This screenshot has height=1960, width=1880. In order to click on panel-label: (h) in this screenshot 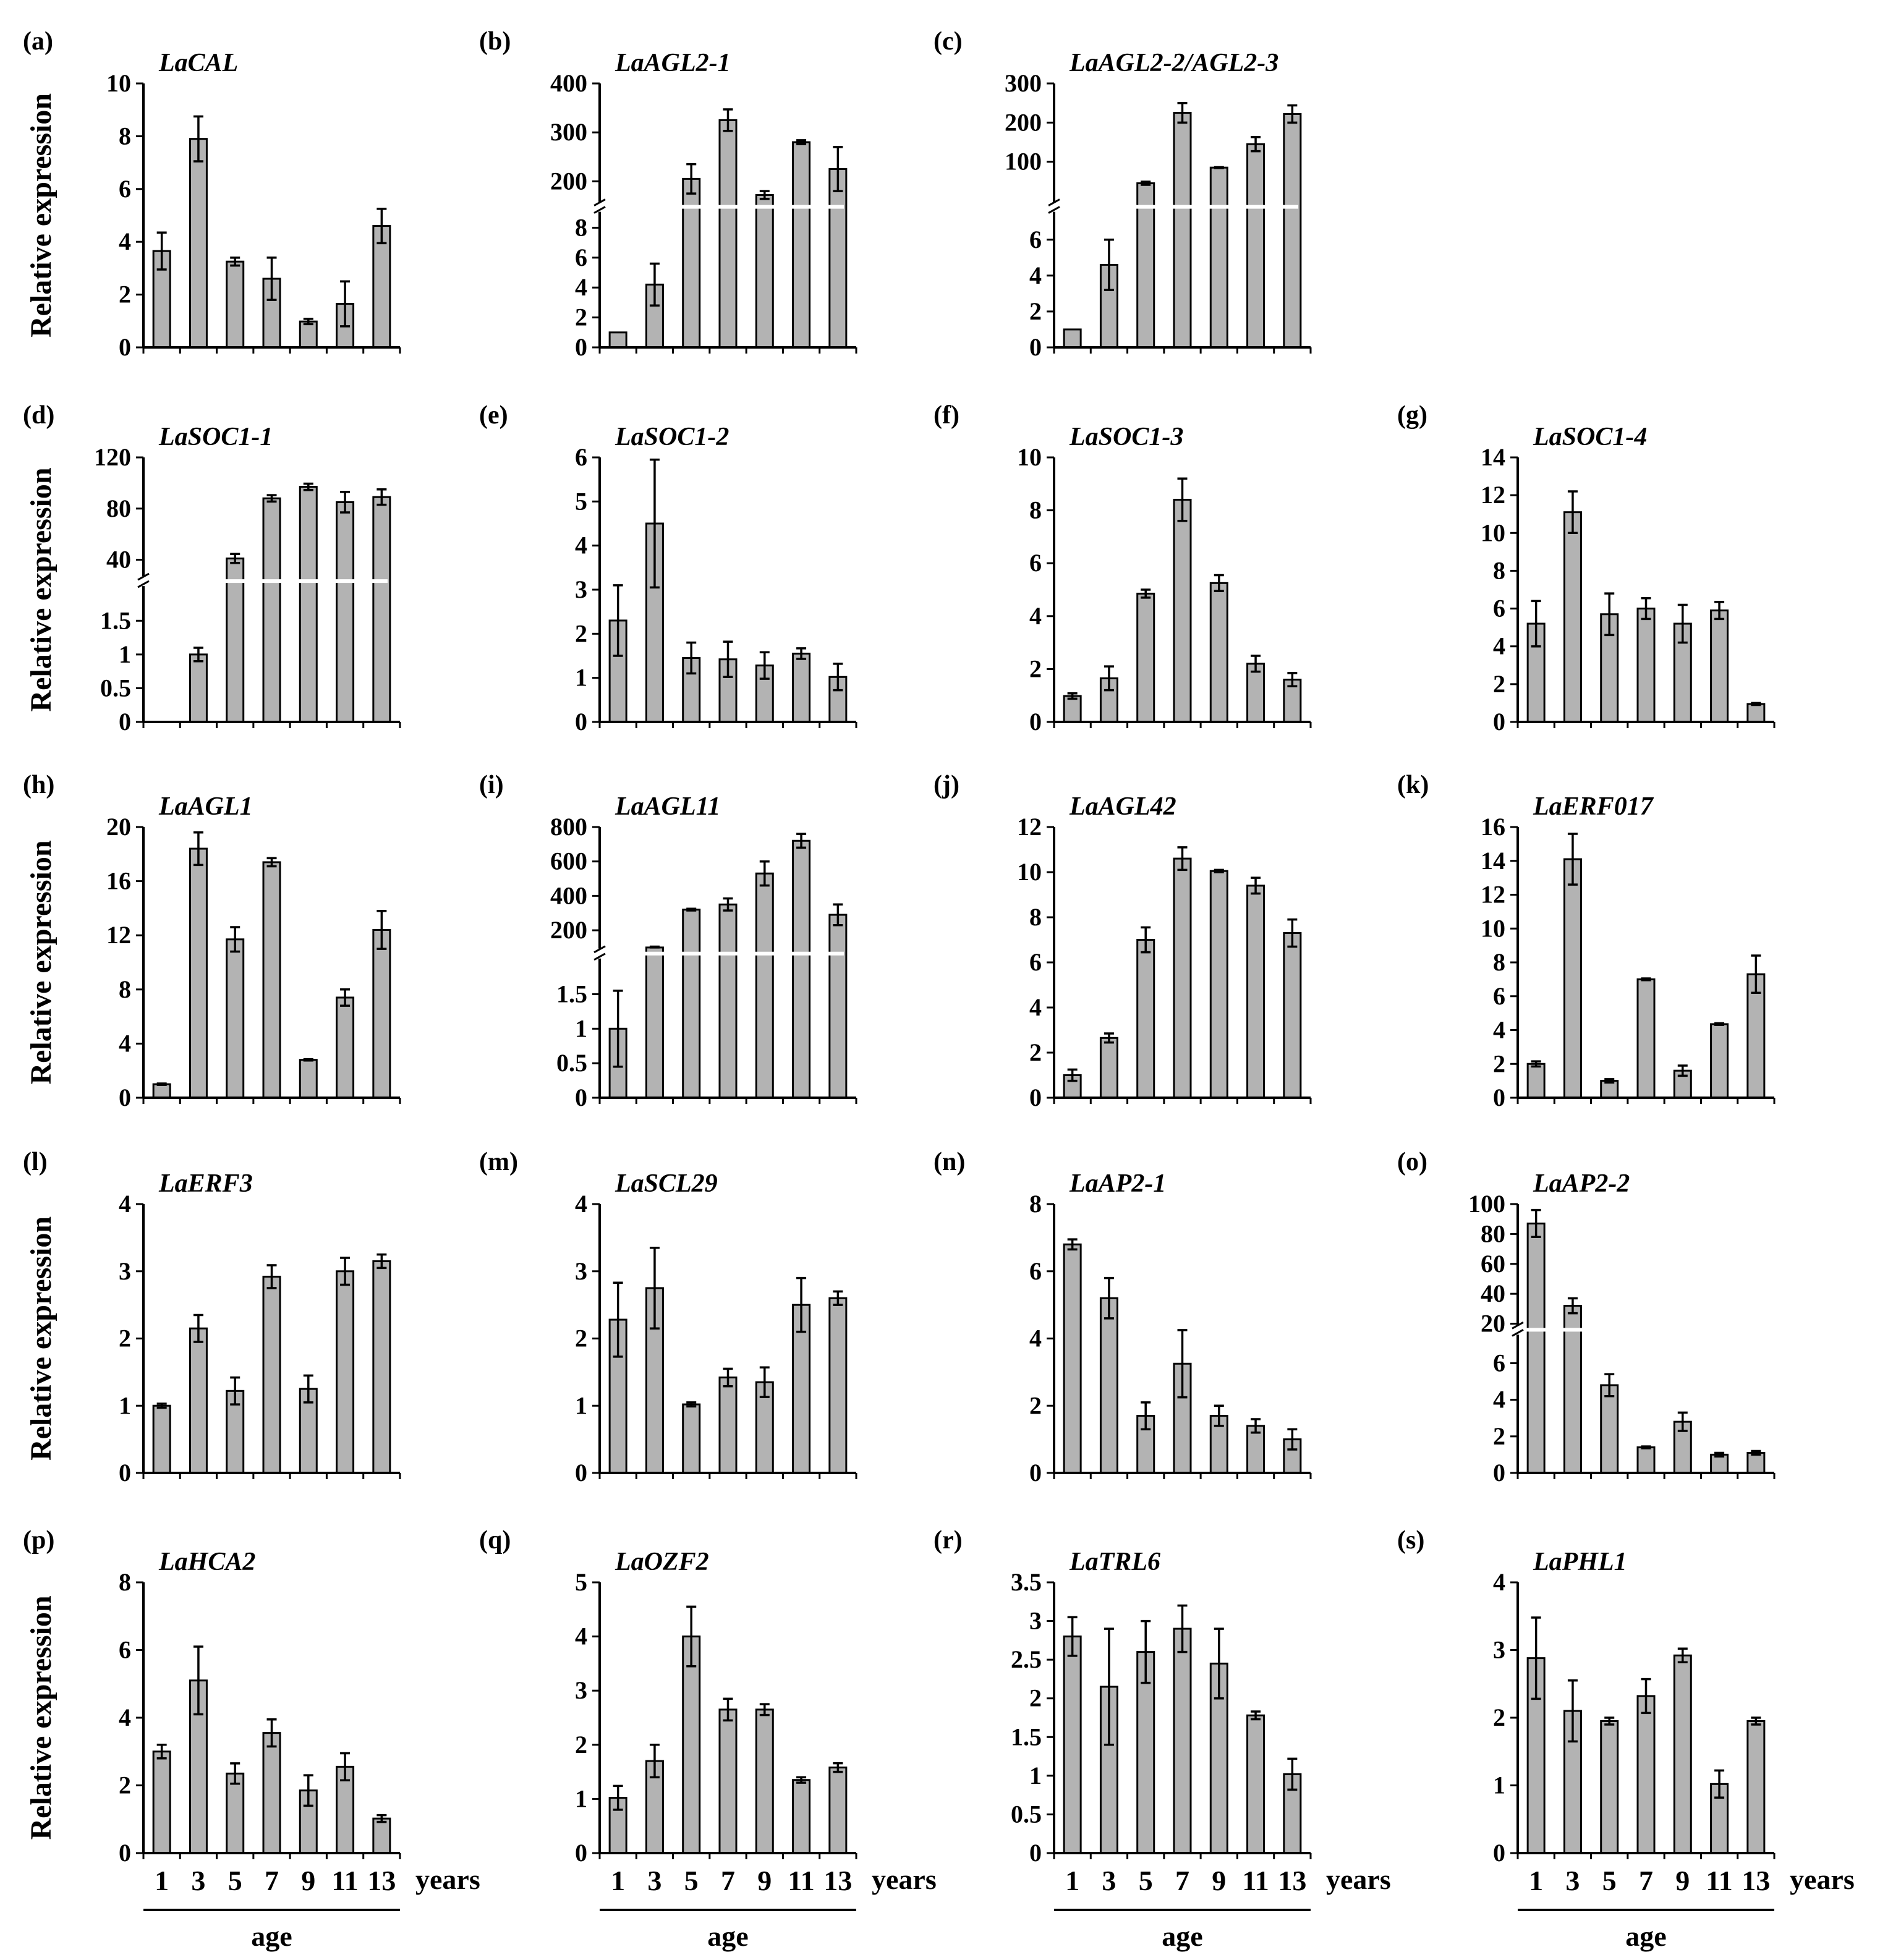, I will do `click(38, 785)`.